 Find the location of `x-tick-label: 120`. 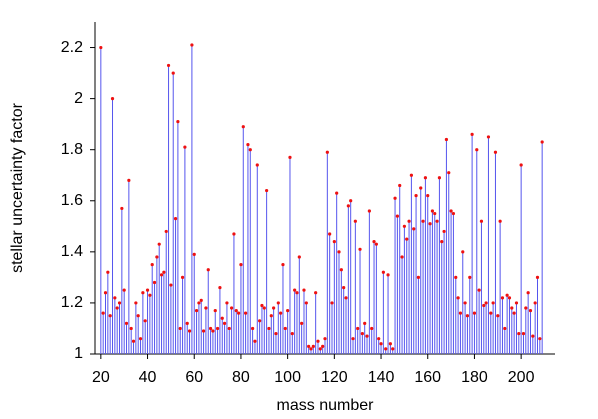

x-tick-label: 120 is located at coordinates (334, 377).